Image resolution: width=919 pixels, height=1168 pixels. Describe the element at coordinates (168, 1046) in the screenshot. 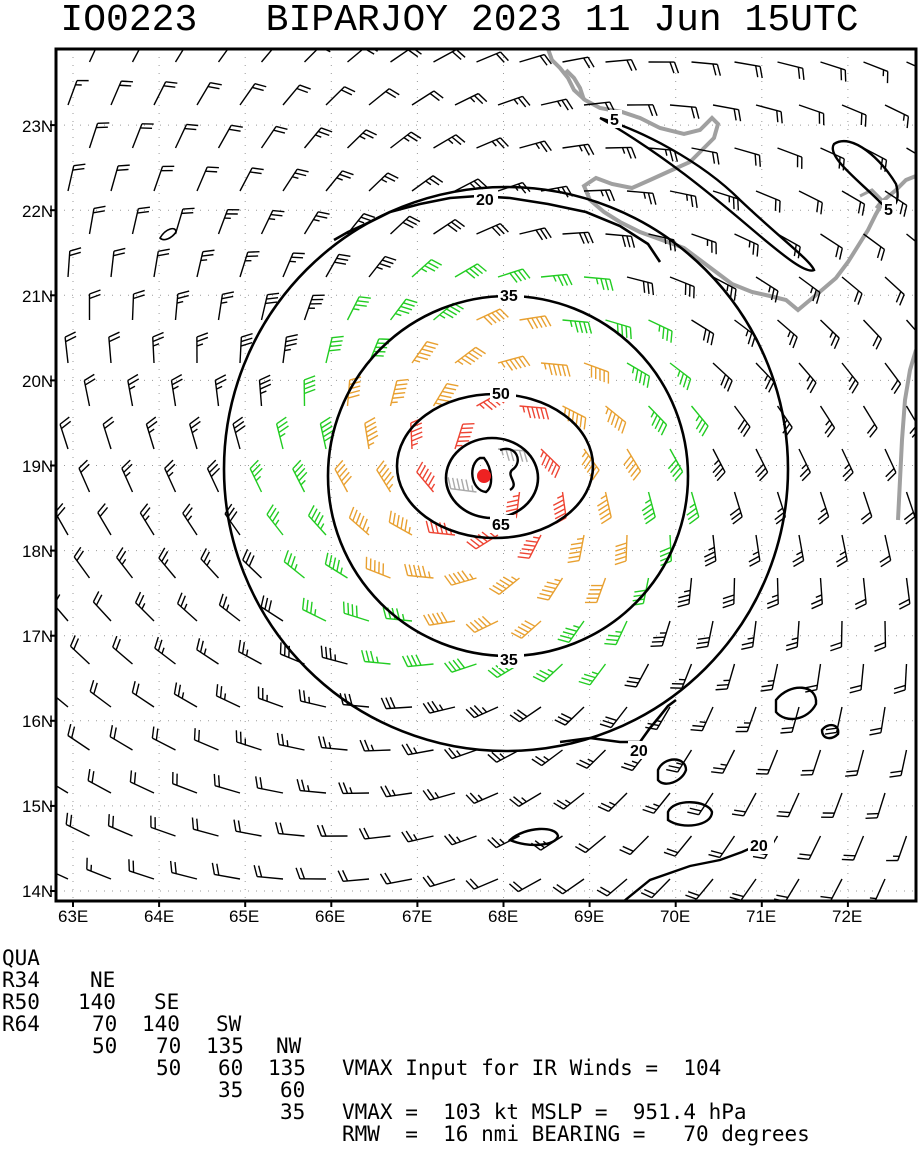

I see `r50-se: 70` at that location.